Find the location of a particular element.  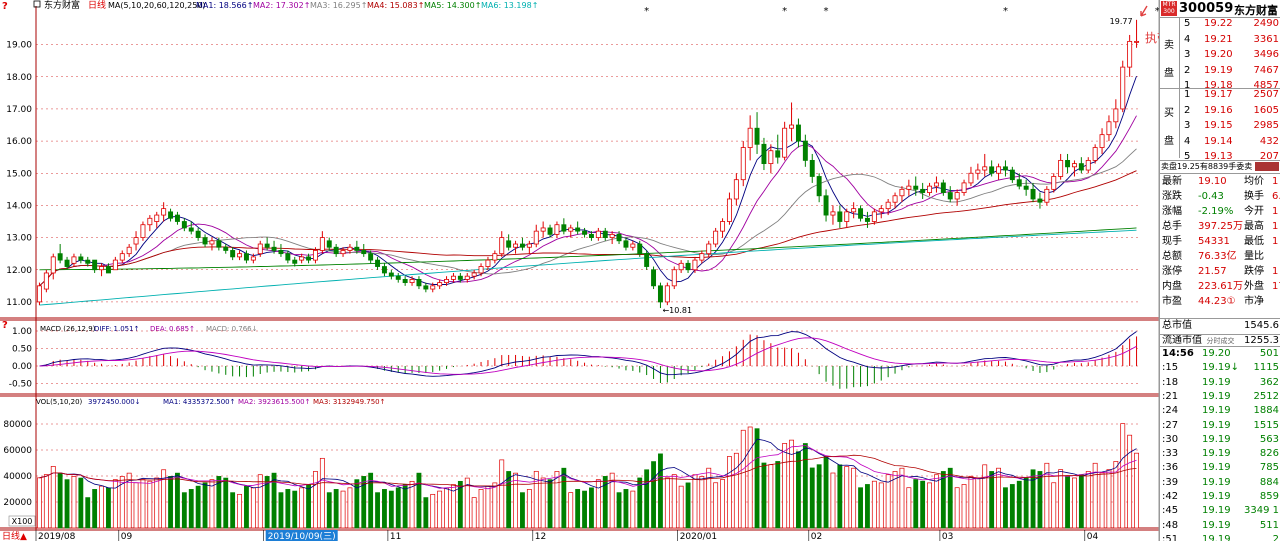

quote-key-2: 换手 is located at coordinates (1254, 196).